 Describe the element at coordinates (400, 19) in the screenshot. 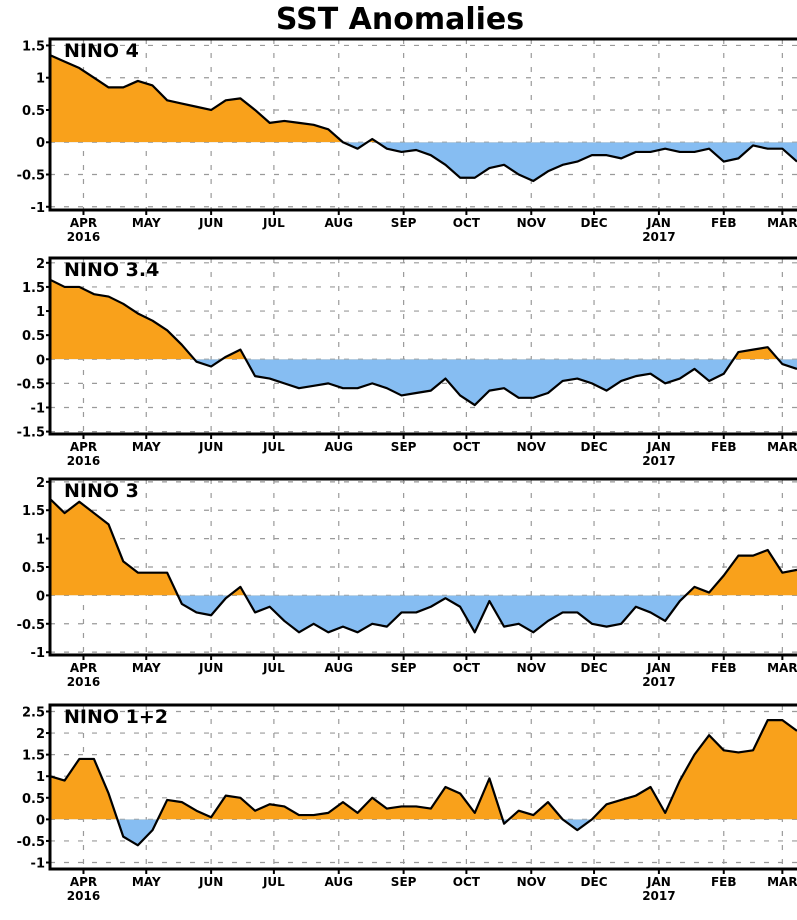

I see `figure-title: SST Anomalies` at that location.